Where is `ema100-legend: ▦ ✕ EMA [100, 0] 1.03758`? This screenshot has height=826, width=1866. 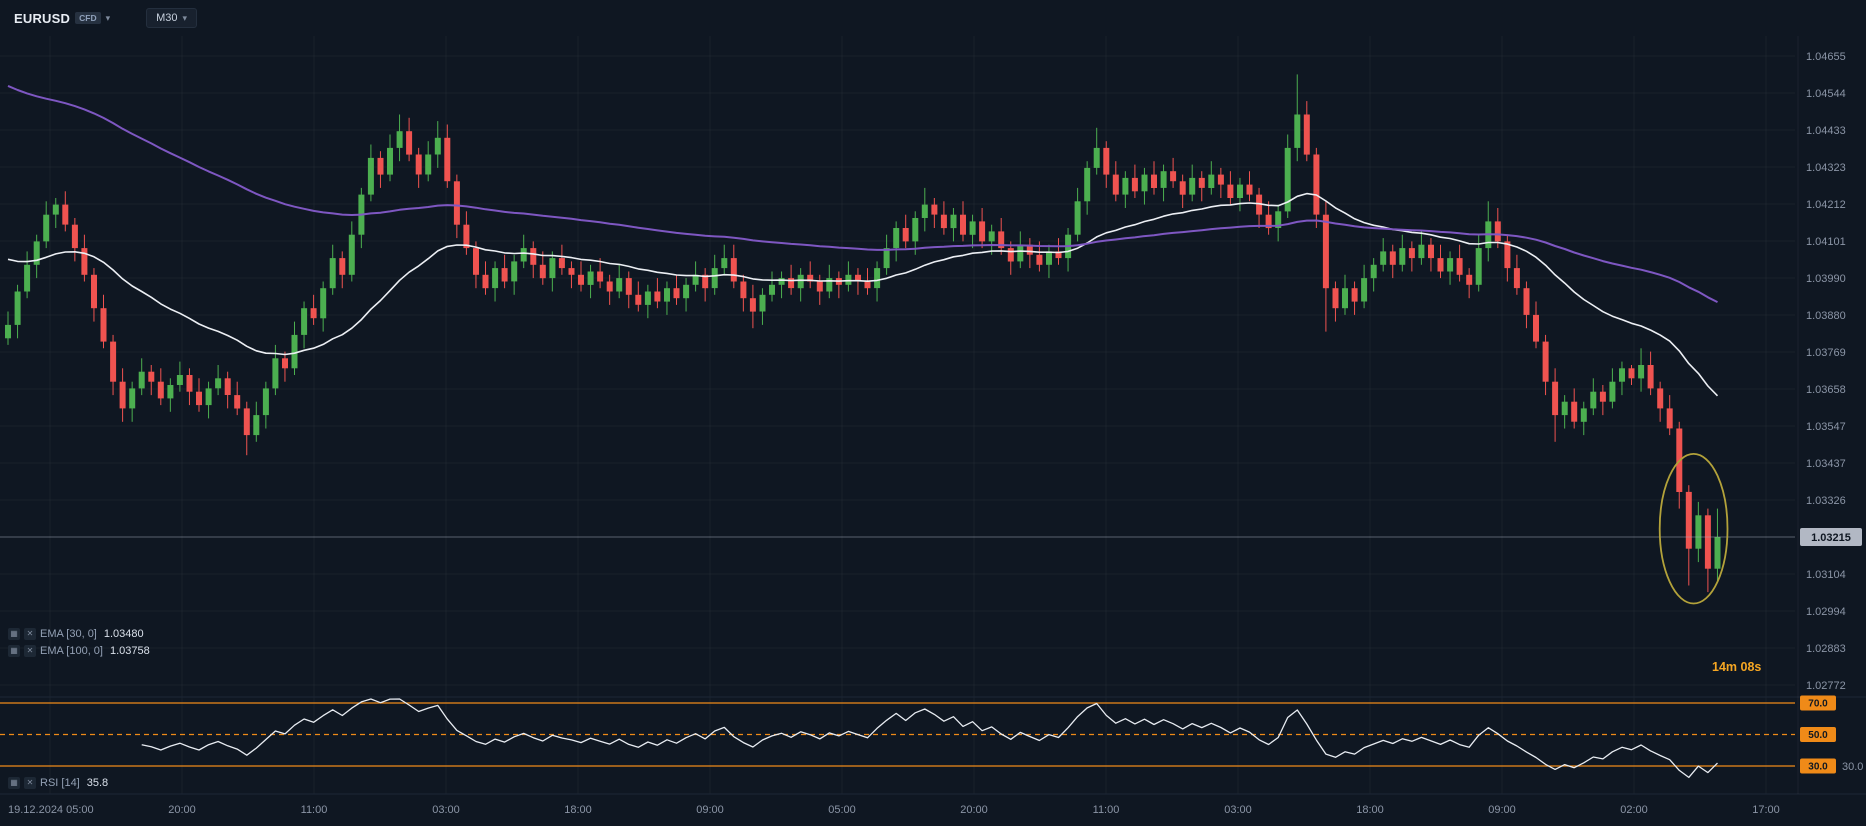
ema100-legend: ▦ ✕ EMA [100, 0] 1.03758 is located at coordinates (79, 651).